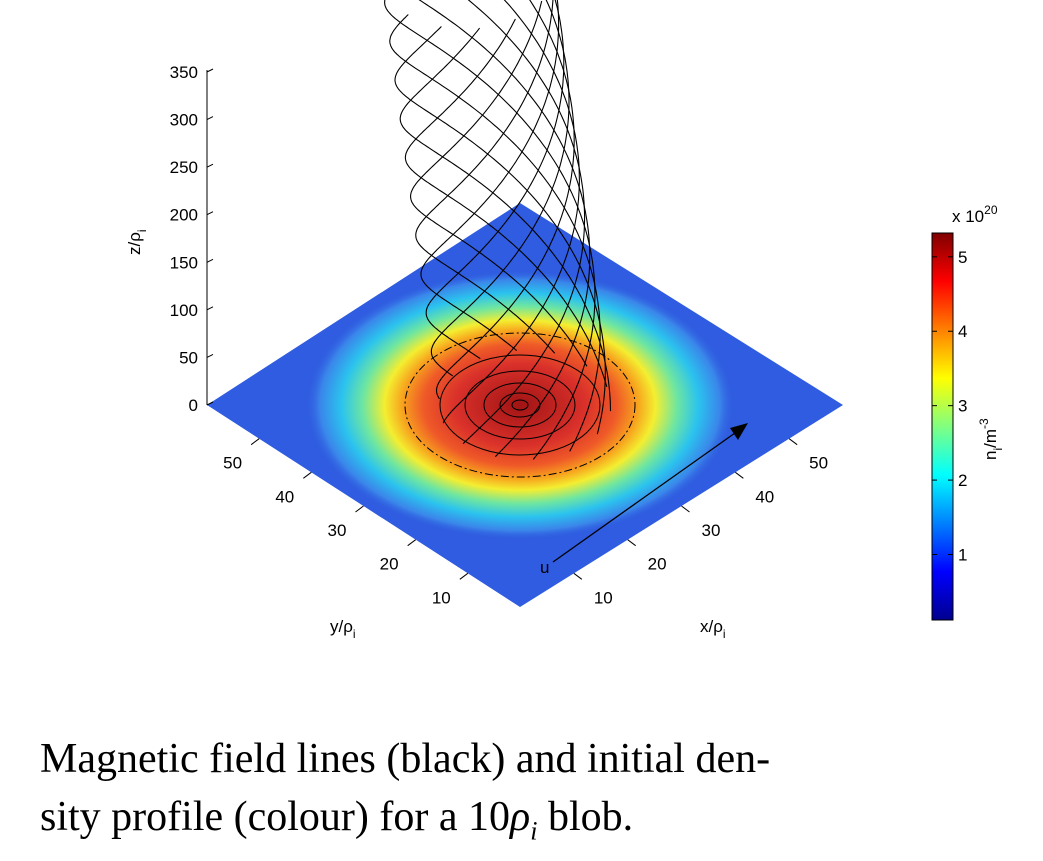  What do you see at coordinates (724, 634) in the screenshot?
I see `x-label-sub: i` at bounding box center [724, 634].